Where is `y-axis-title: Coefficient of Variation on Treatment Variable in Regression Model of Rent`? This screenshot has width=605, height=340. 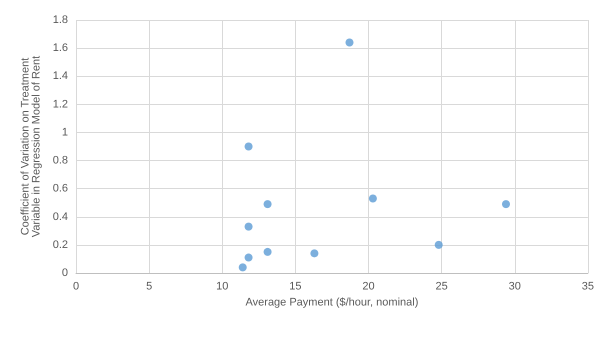 y-axis-title: Coefficient of Variation on Treatment Variable in Regression Model of Rent is located at coordinates (30, 147).